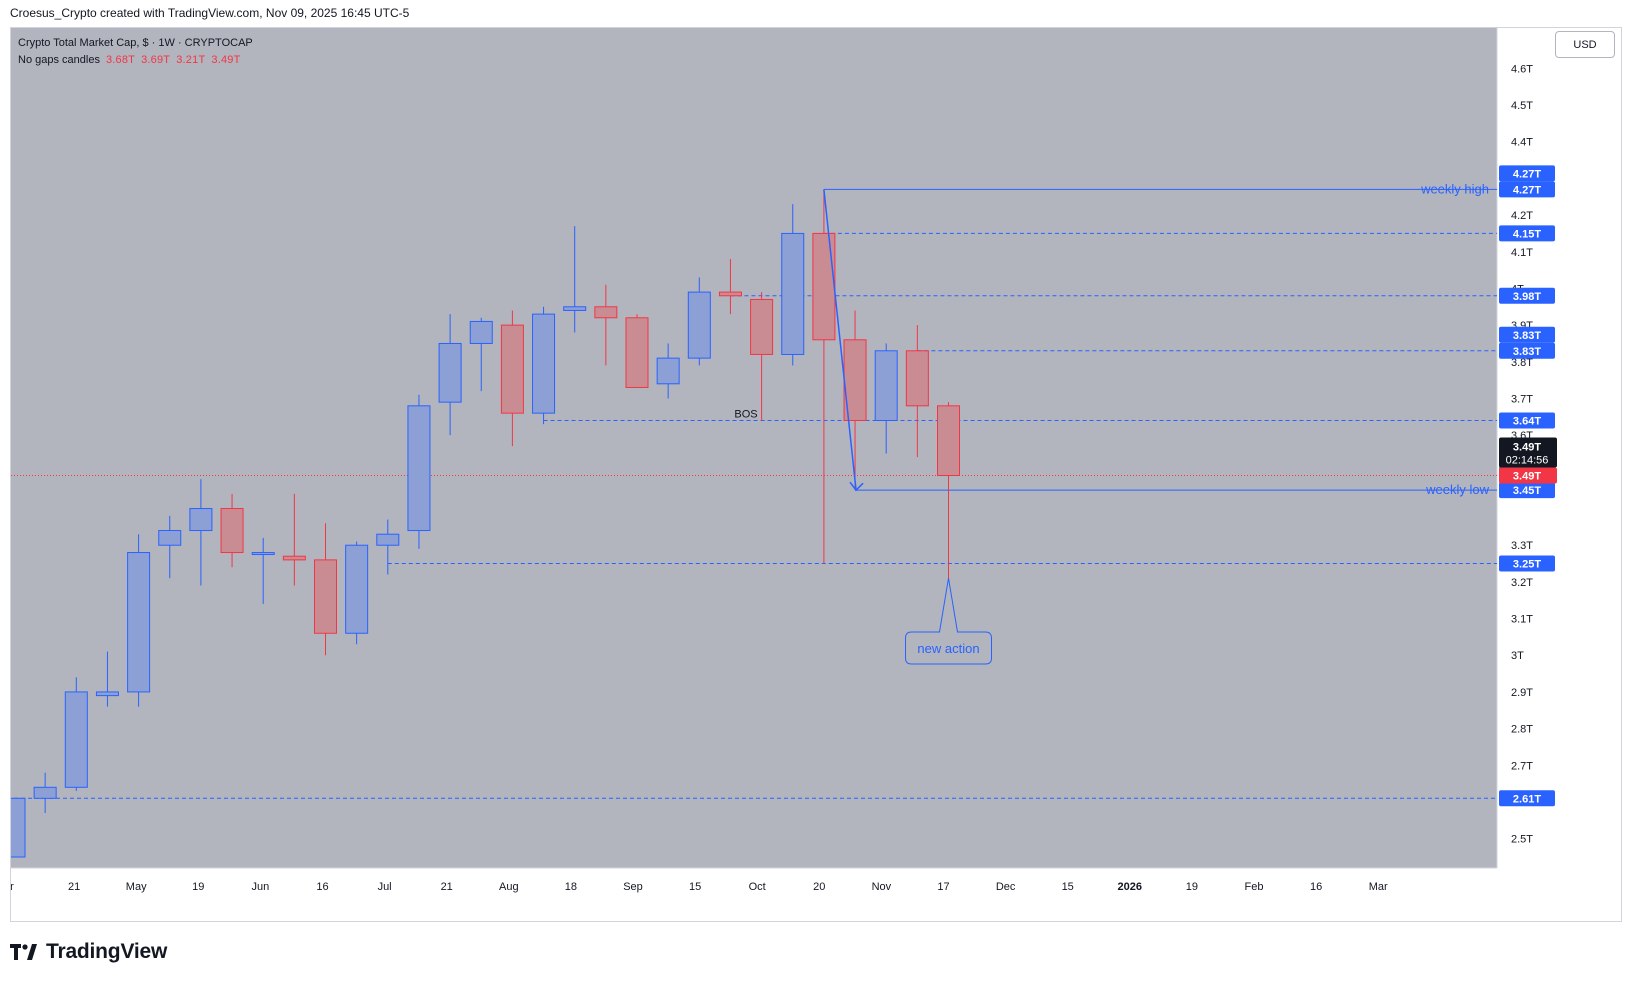  Describe the element at coordinates (1522, 546) in the screenshot. I see `y-tick-label: 3.3T` at that location.